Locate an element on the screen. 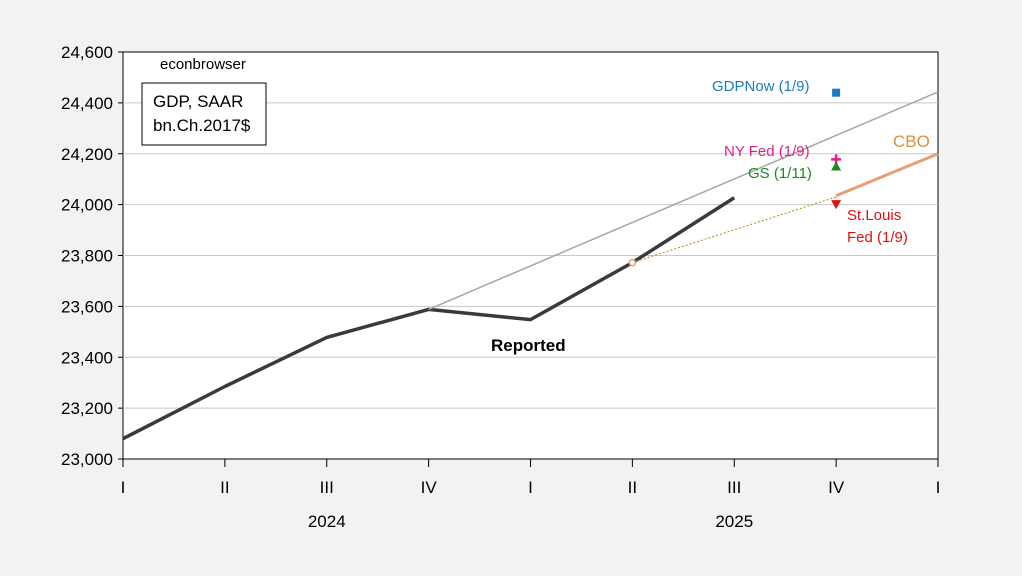 The image size is (1022, 576). marker-triangle-down is located at coordinates (836, 205).